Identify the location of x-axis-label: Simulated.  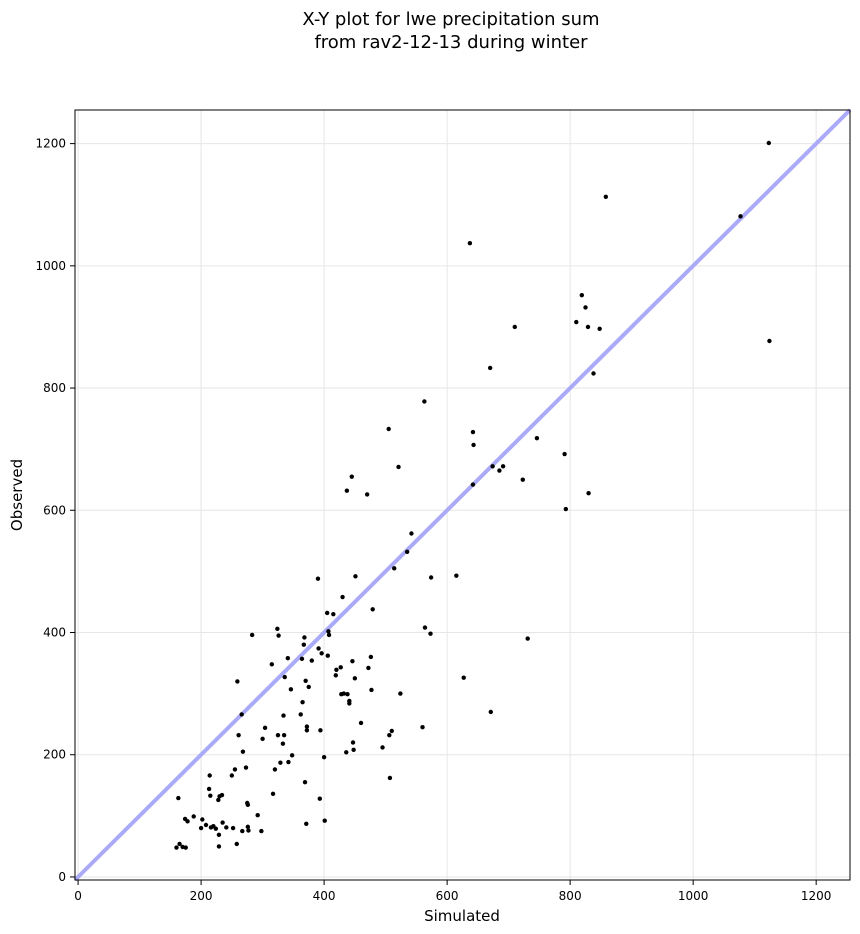
(462, 916).